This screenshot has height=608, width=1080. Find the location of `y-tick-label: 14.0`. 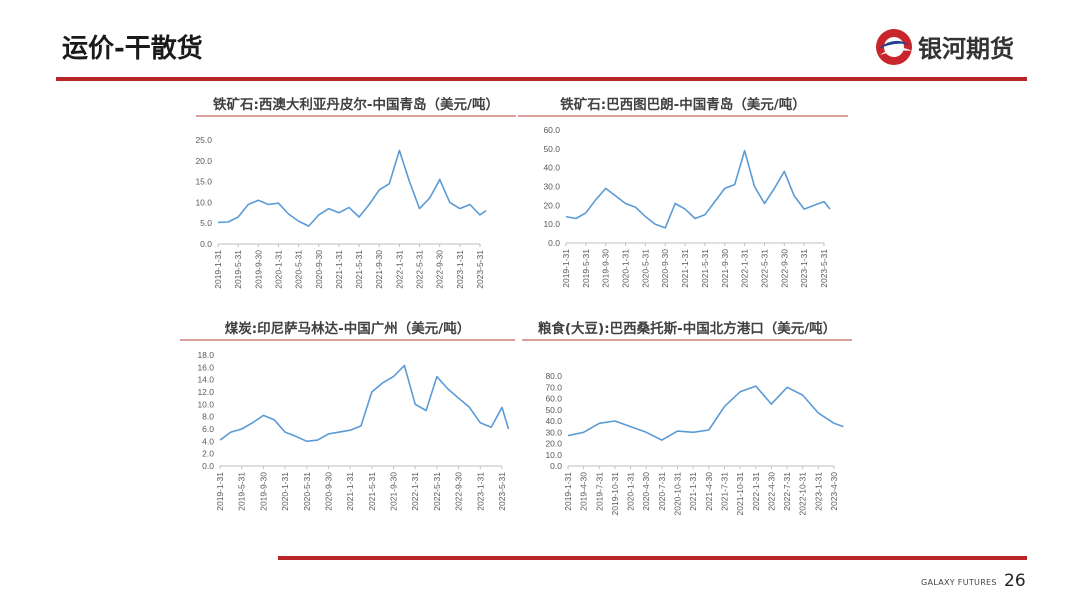

y-tick-label: 14.0 is located at coordinates (205, 380).